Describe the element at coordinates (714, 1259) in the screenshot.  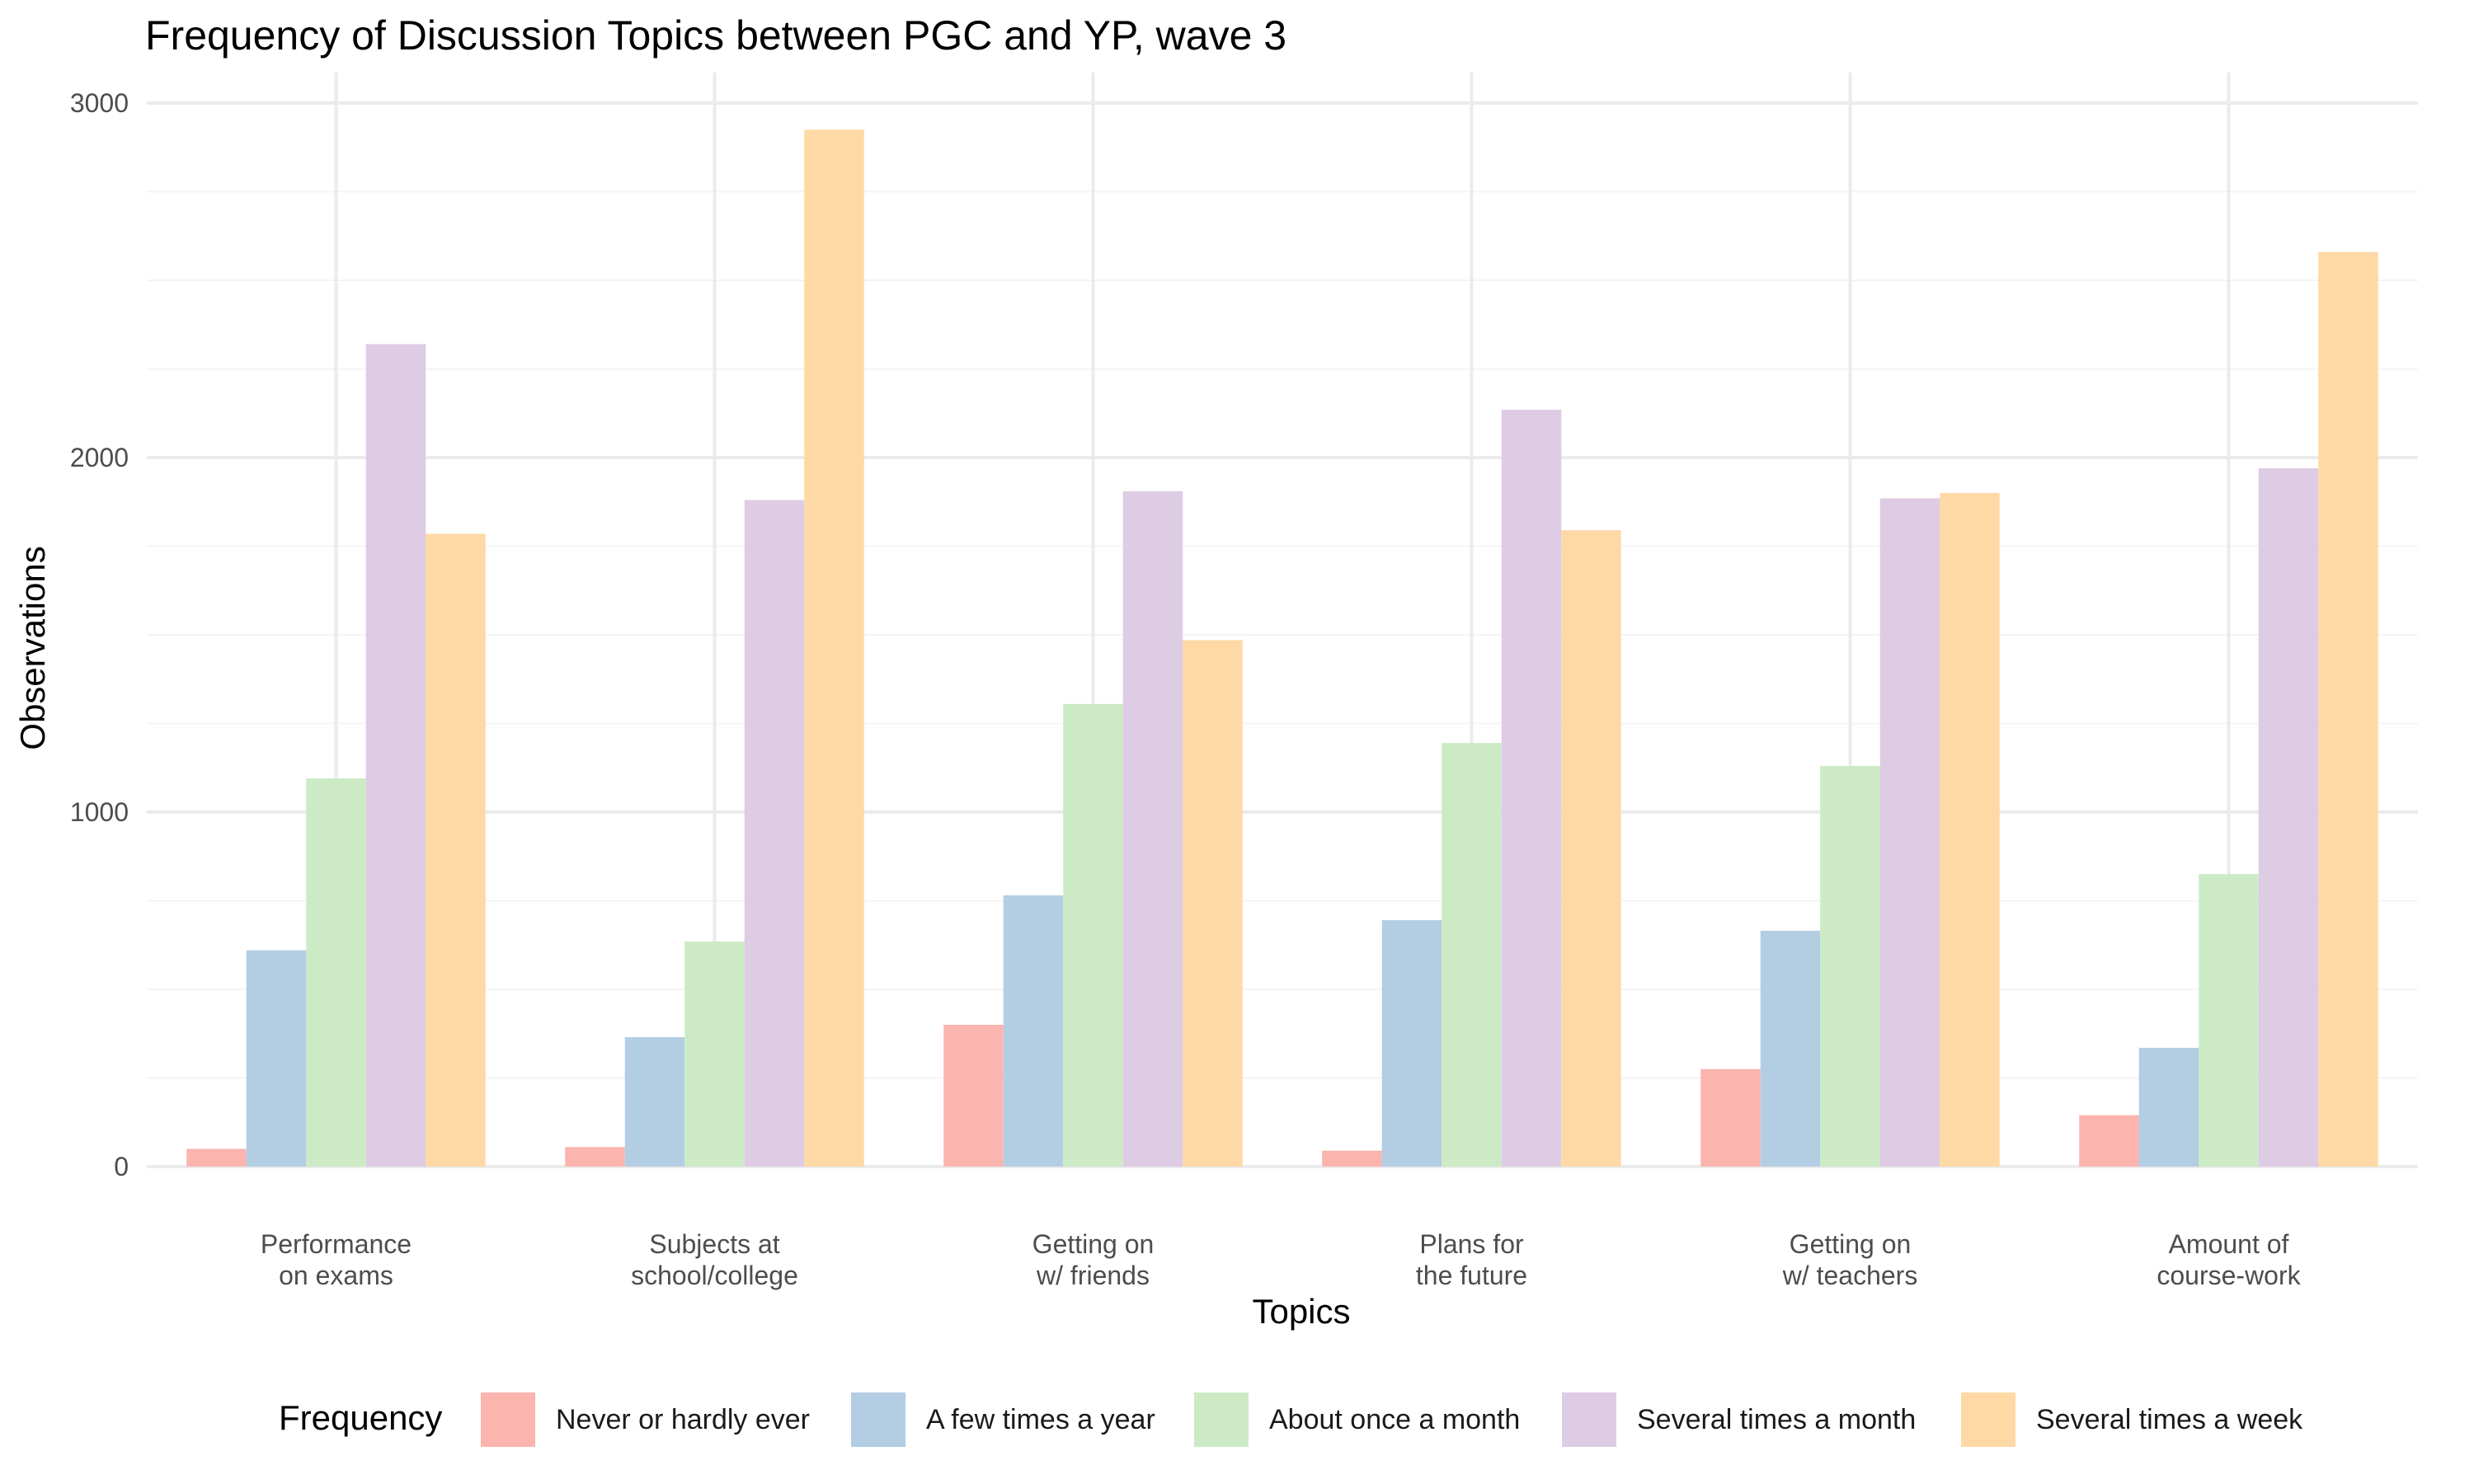
I see `x-tick-label: Subjects at school/college` at that location.